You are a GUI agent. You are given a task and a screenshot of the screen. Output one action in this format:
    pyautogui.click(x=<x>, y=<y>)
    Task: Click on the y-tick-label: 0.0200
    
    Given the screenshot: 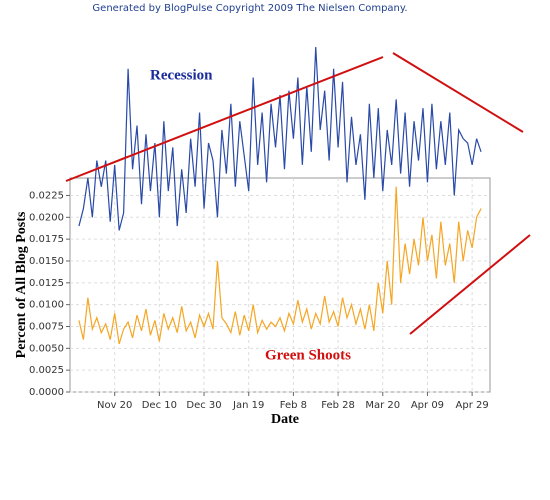 What is the action you would take?
    pyautogui.click(x=46, y=217)
    